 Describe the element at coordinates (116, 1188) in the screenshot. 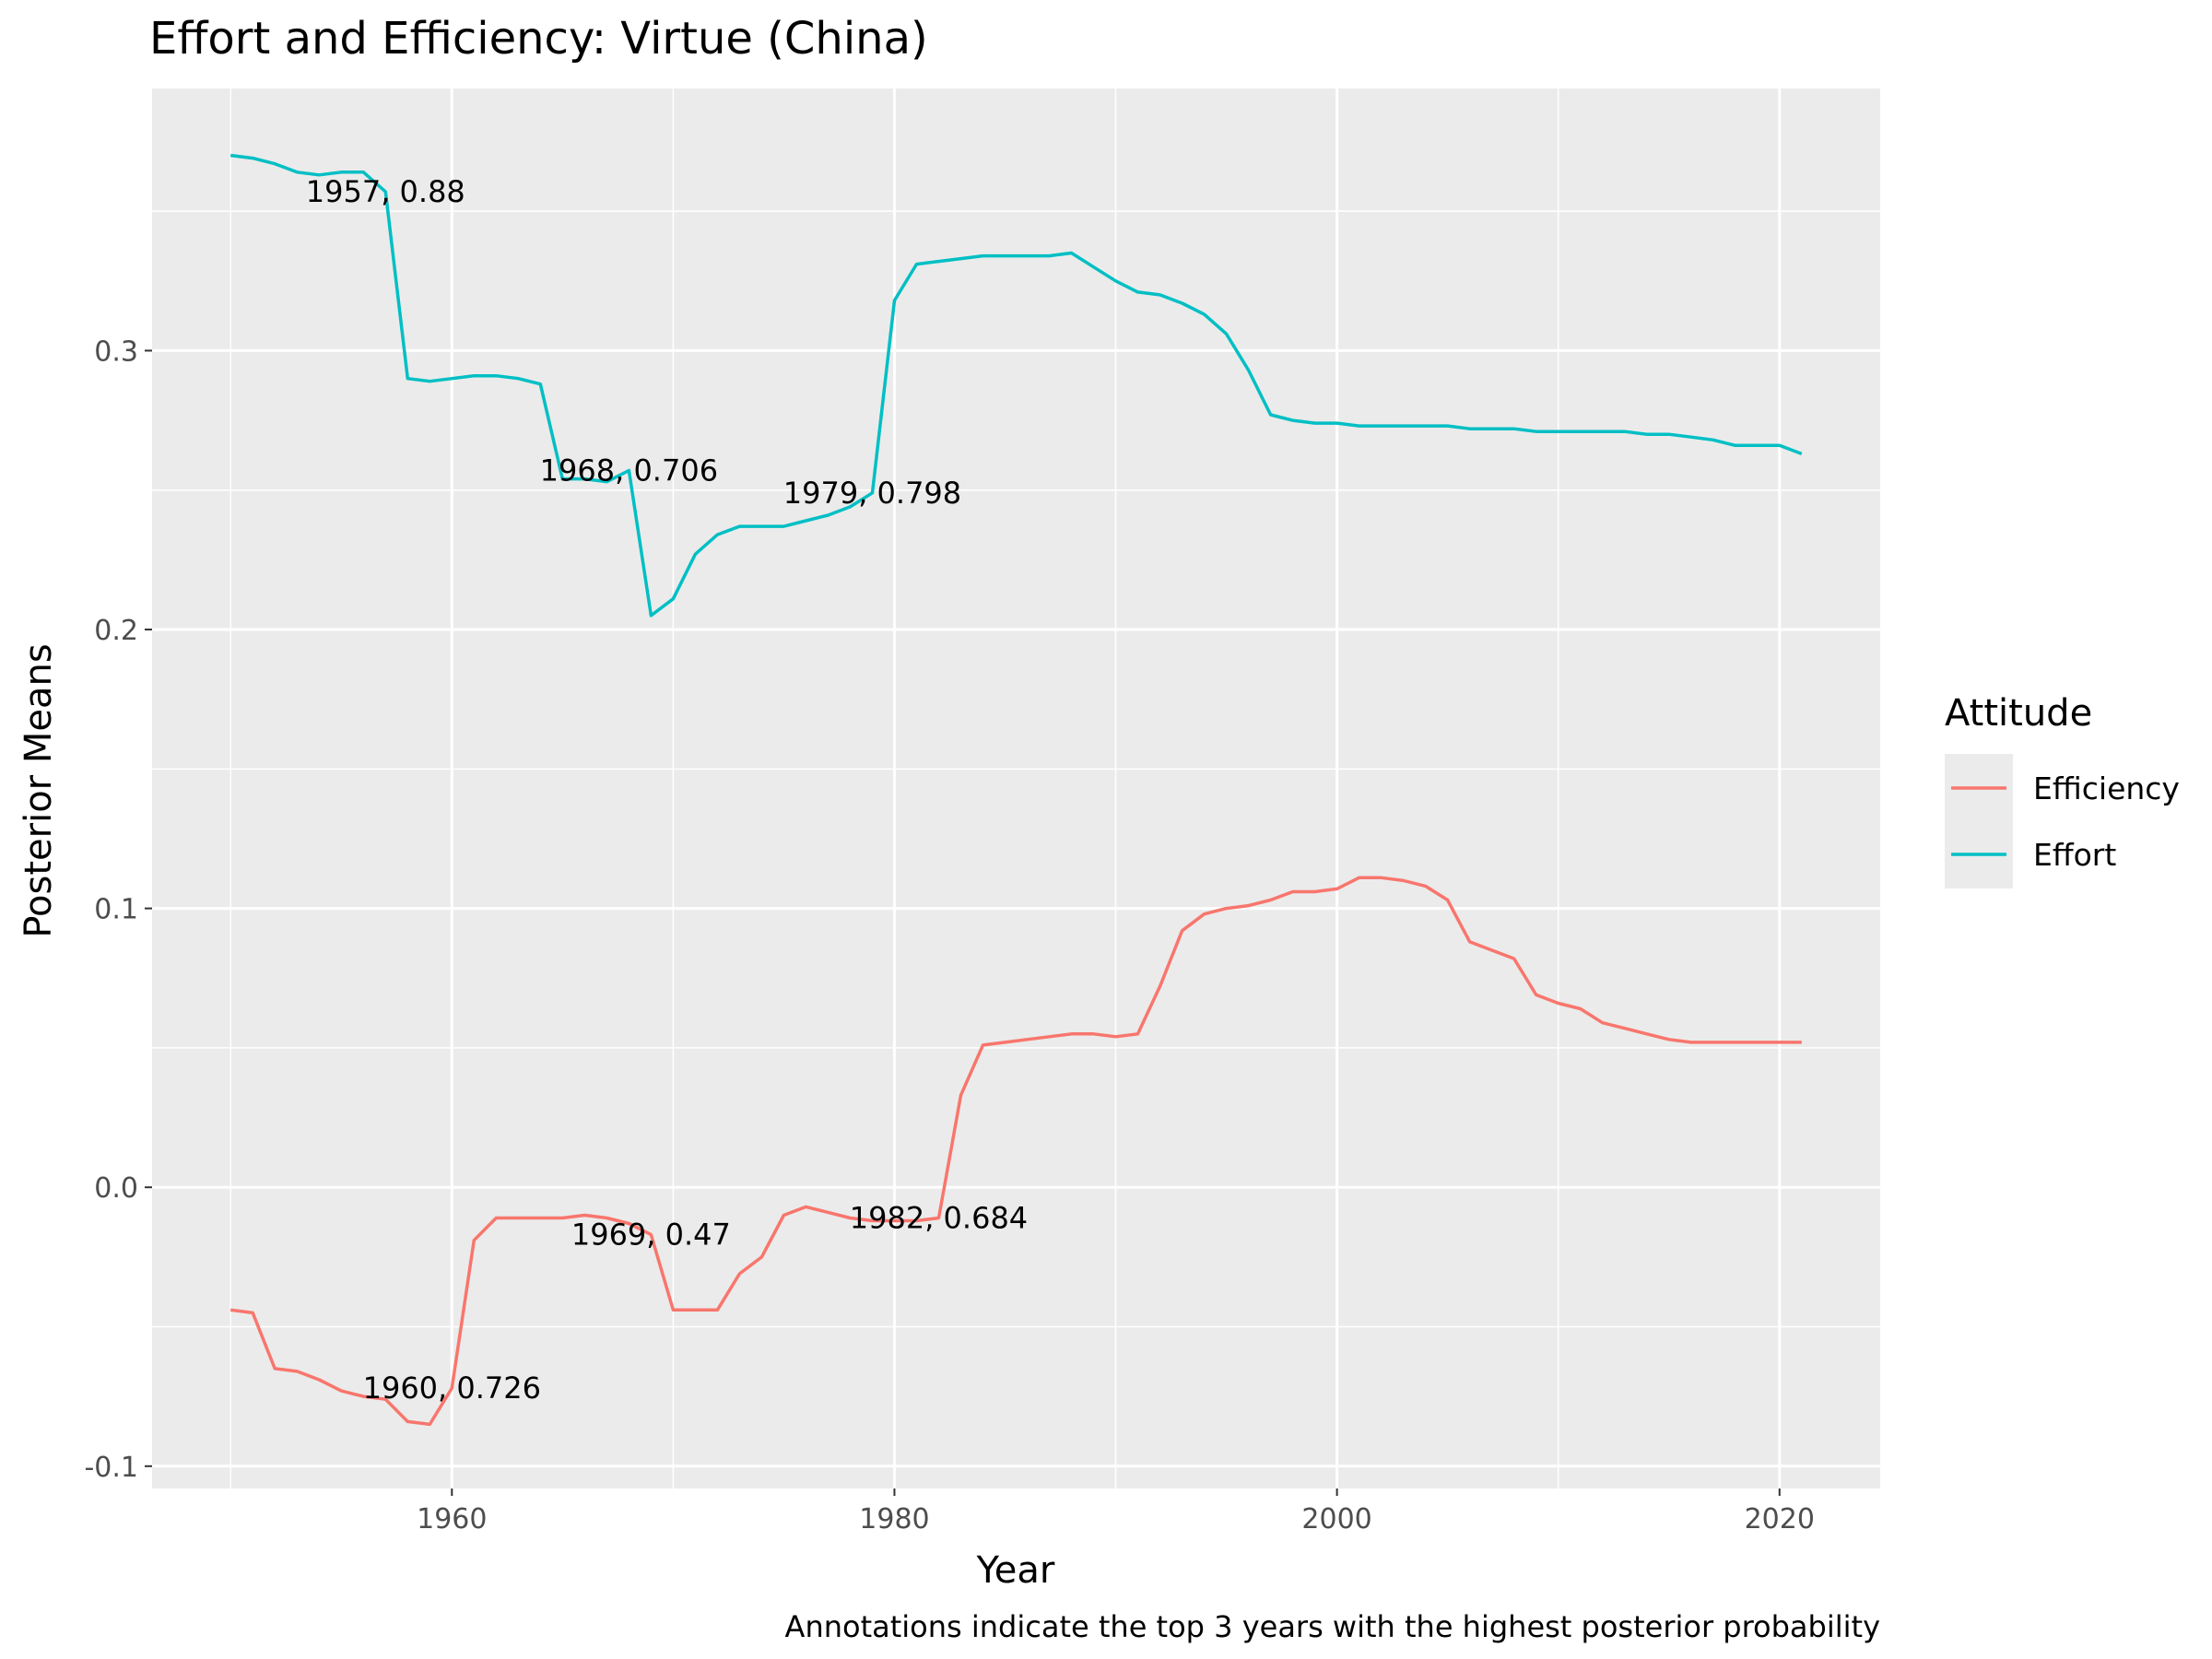

I see `y-tick-label: 0.0` at that location.